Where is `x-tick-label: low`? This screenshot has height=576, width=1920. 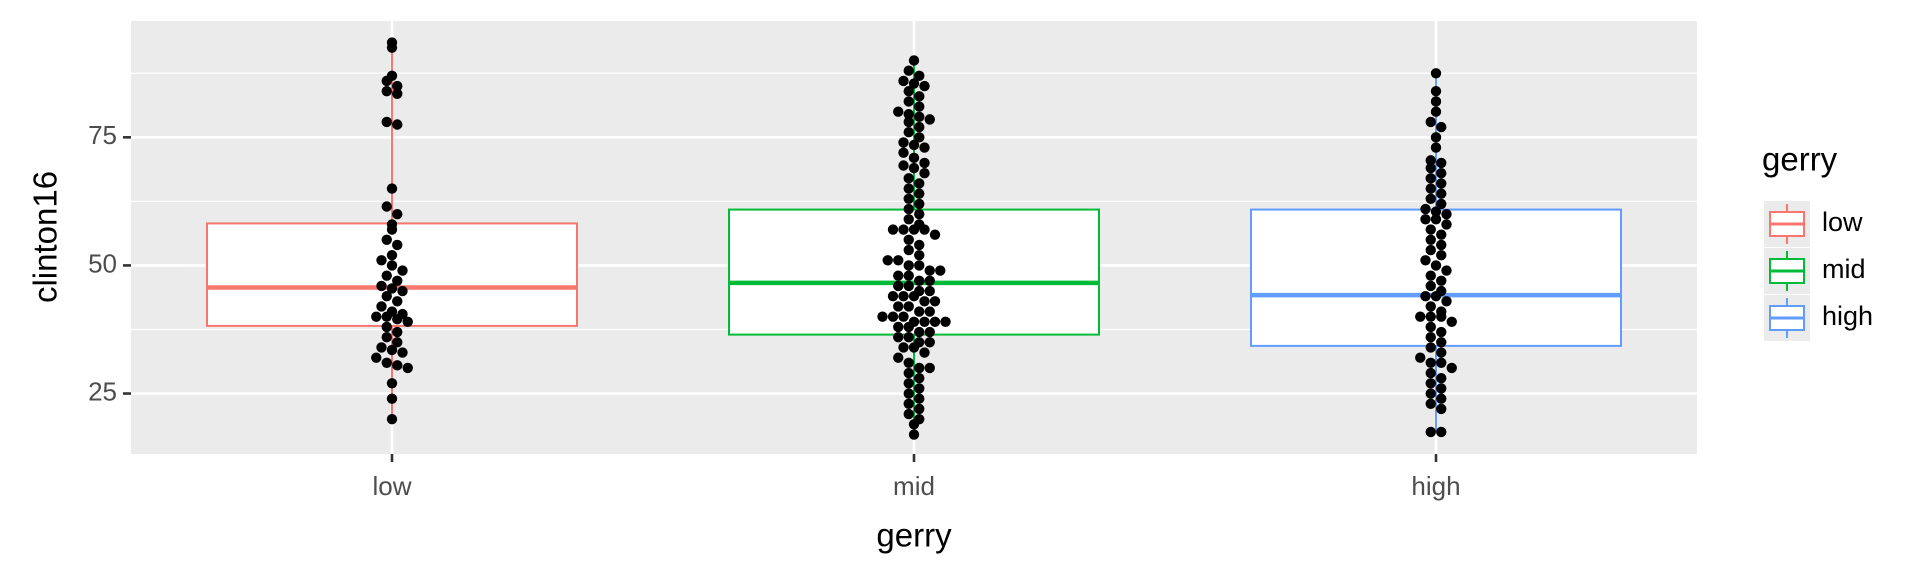 x-tick-label: low is located at coordinates (391, 486).